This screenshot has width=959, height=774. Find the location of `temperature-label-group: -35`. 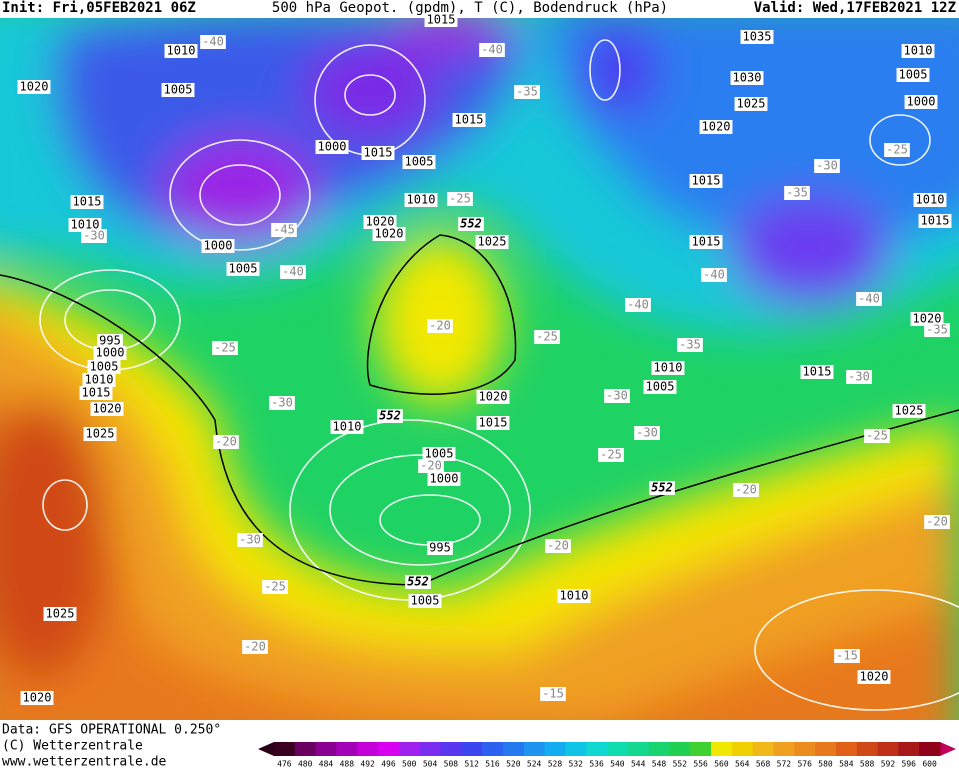

temperature-label-group: -35 is located at coordinates (937, 330).